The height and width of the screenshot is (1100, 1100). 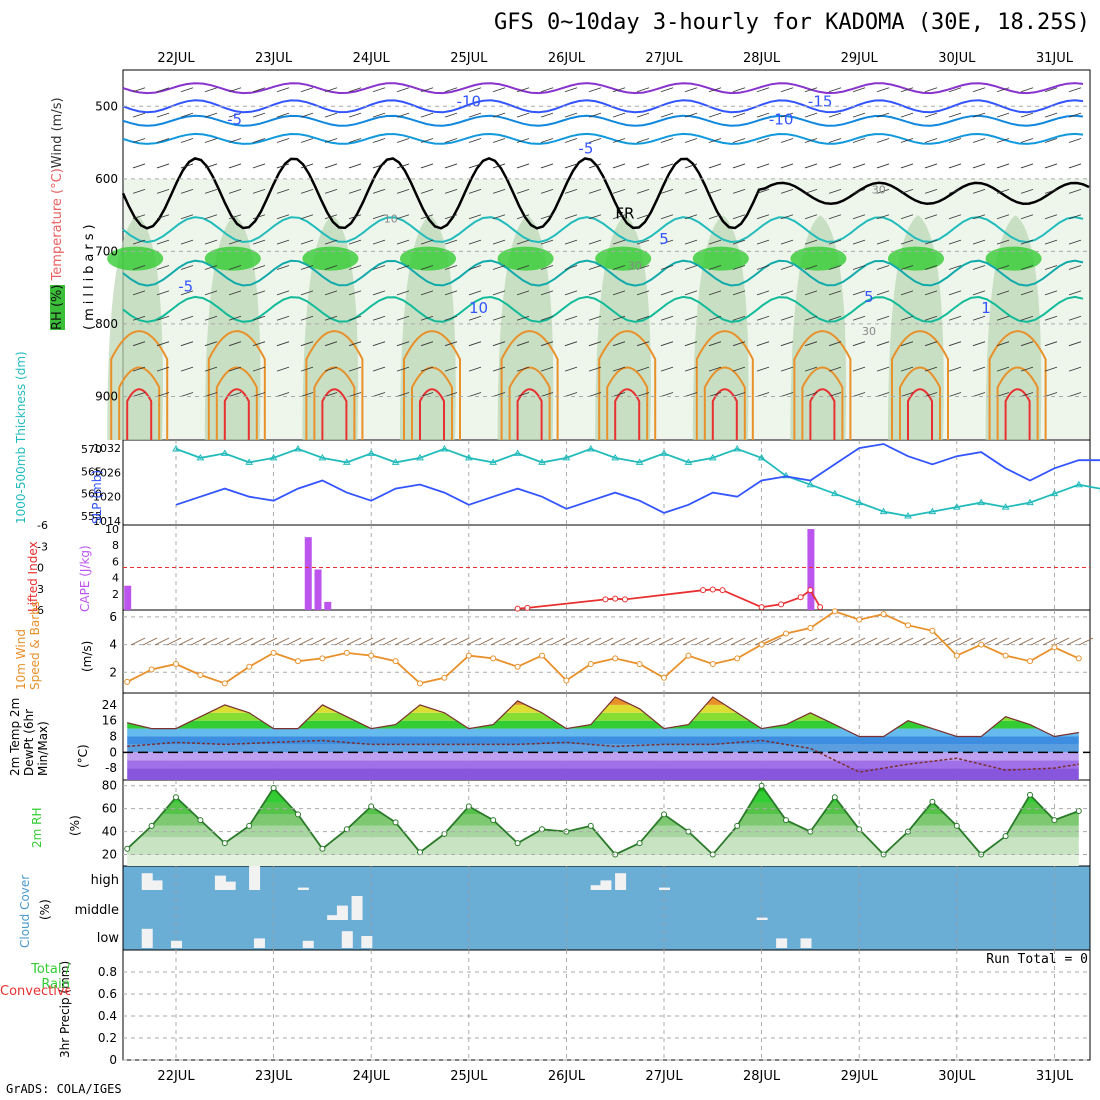 What do you see at coordinates (109, 705) in the screenshot?
I see `temp2m-tick-label: 24` at bounding box center [109, 705].